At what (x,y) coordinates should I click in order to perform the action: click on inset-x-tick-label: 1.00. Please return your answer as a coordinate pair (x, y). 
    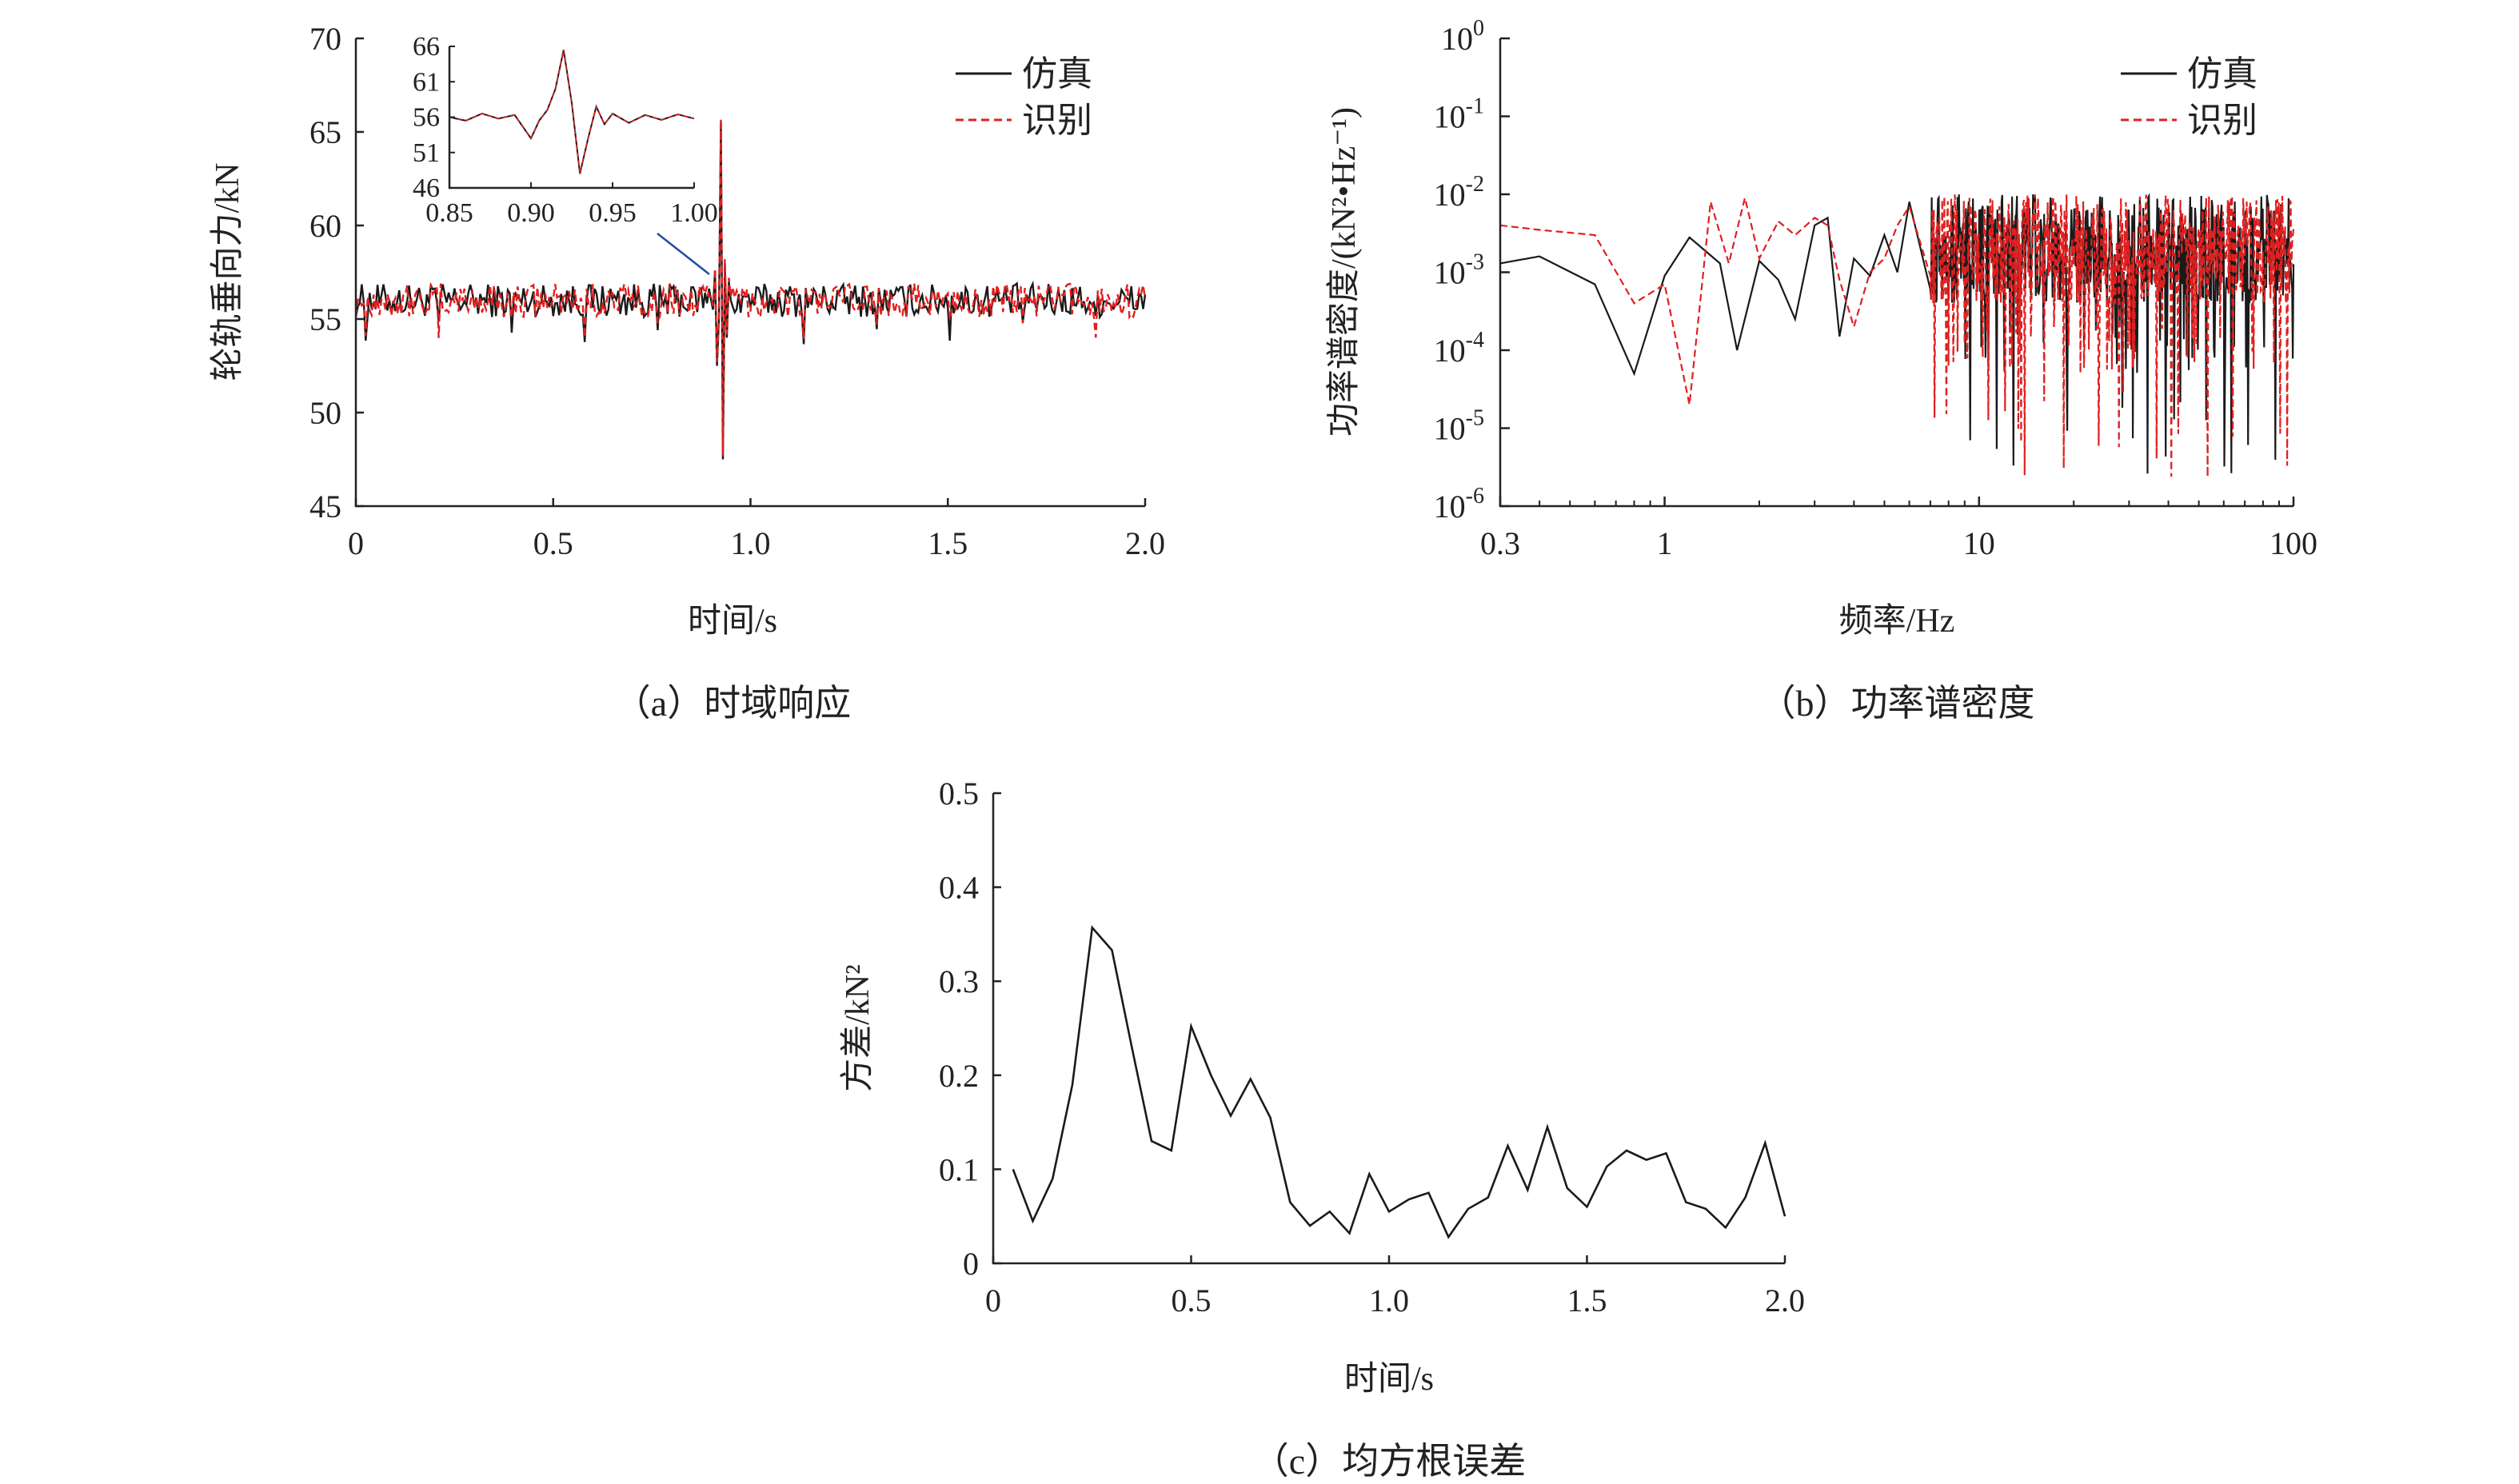
    Looking at the image, I should click on (694, 213).